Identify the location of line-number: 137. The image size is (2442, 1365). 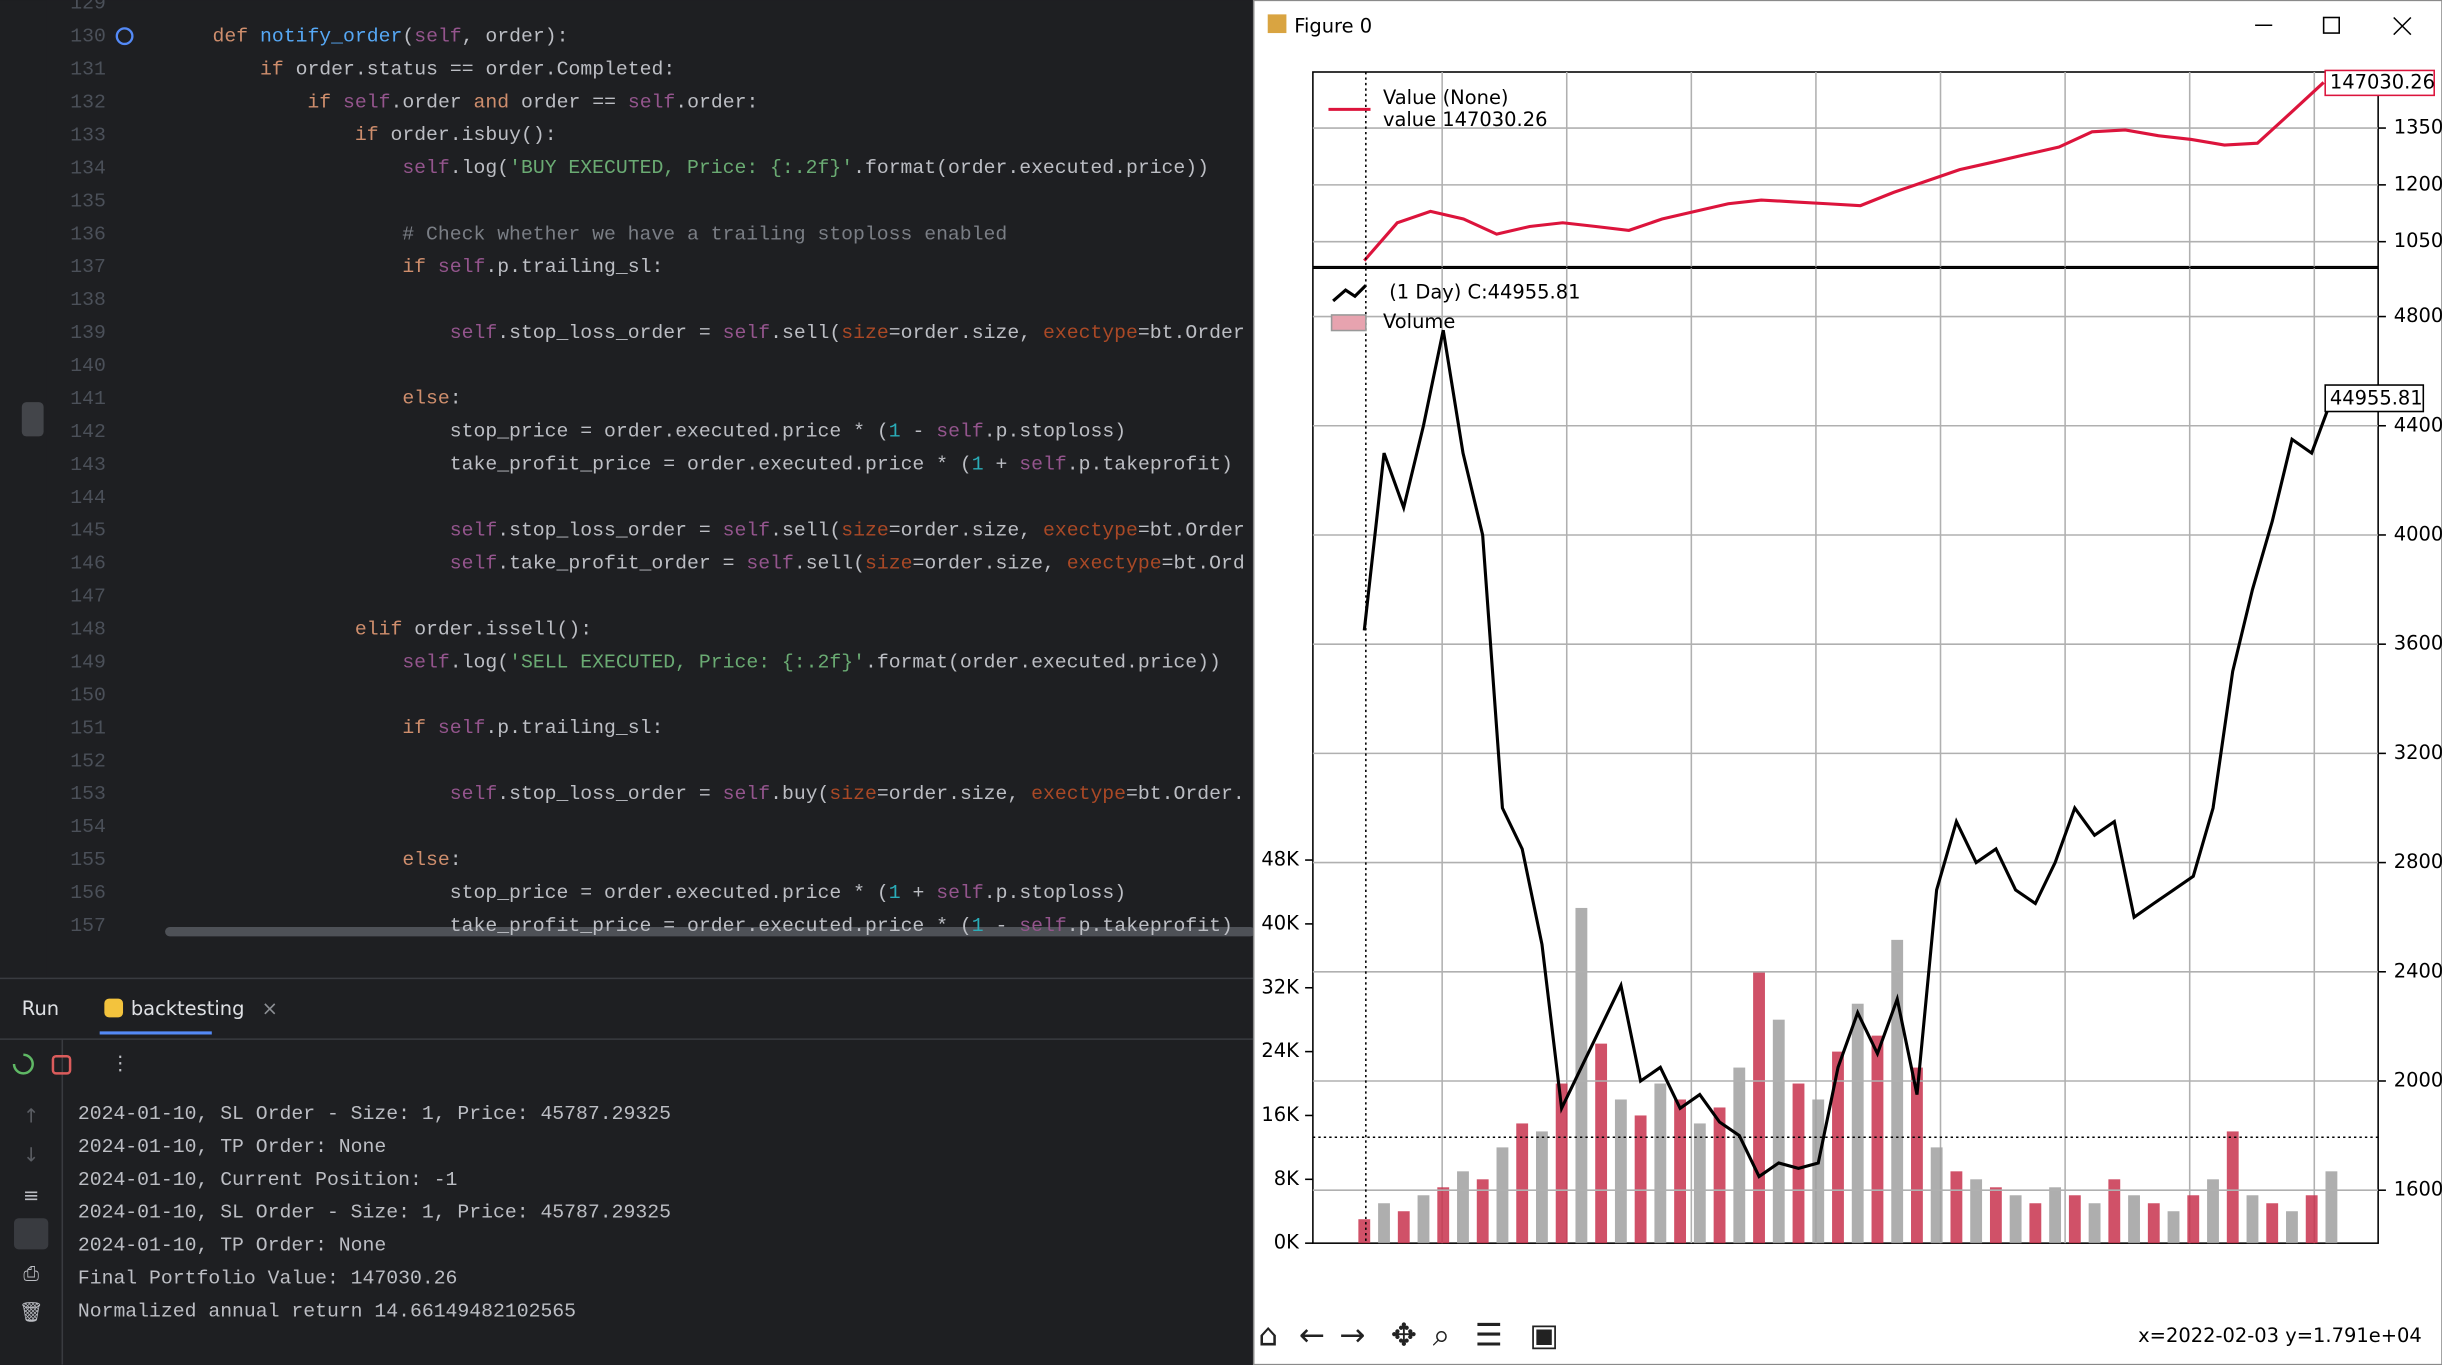
(88, 267).